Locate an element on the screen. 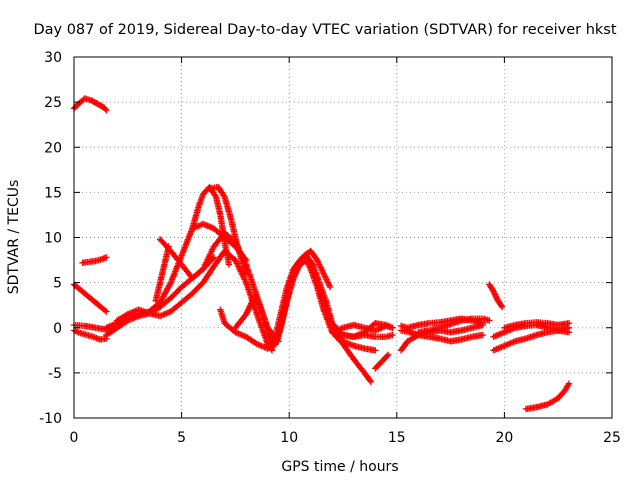 This screenshot has width=640, height=480. series-sat-b is located at coordinates (94, 260).